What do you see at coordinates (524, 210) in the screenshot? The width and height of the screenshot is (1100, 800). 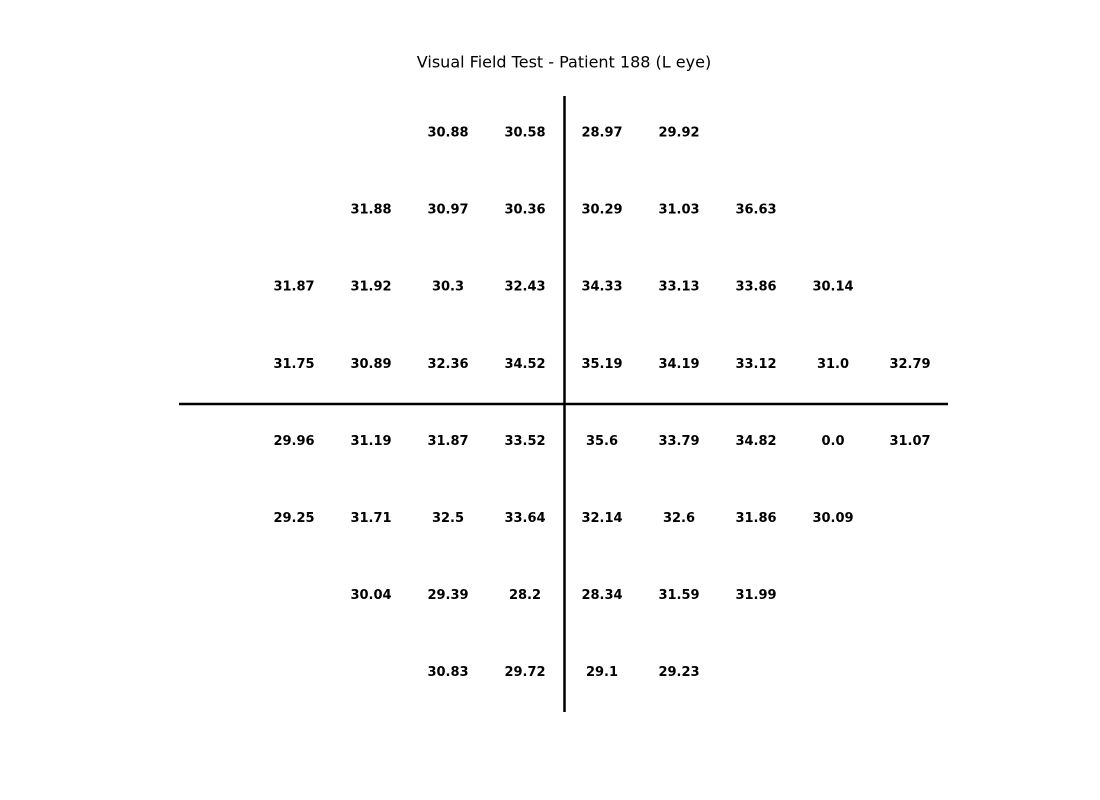 I see `cell-value: 30.36` at bounding box center [524, 210].